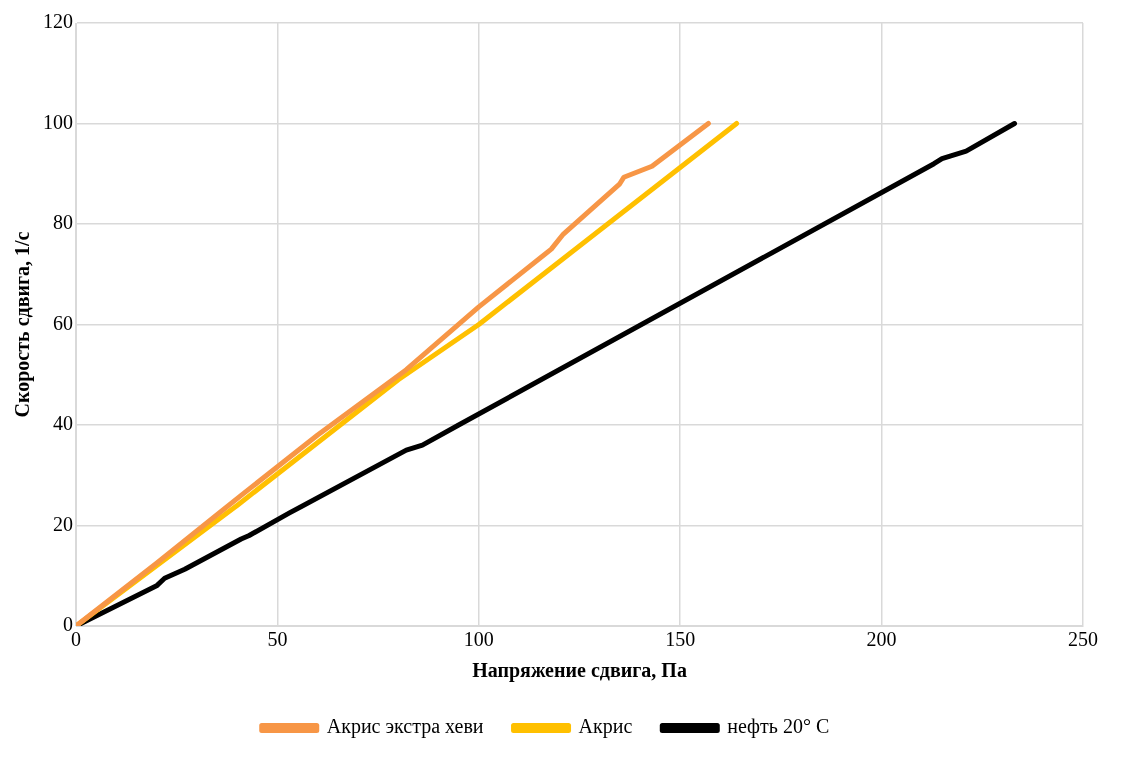 The width and height of the screenshot is (1124, 758). What do you see at coordinates (881, 639) in the screenshot?
I see `x-tick-label: 200` at bounding box center [881, 639].